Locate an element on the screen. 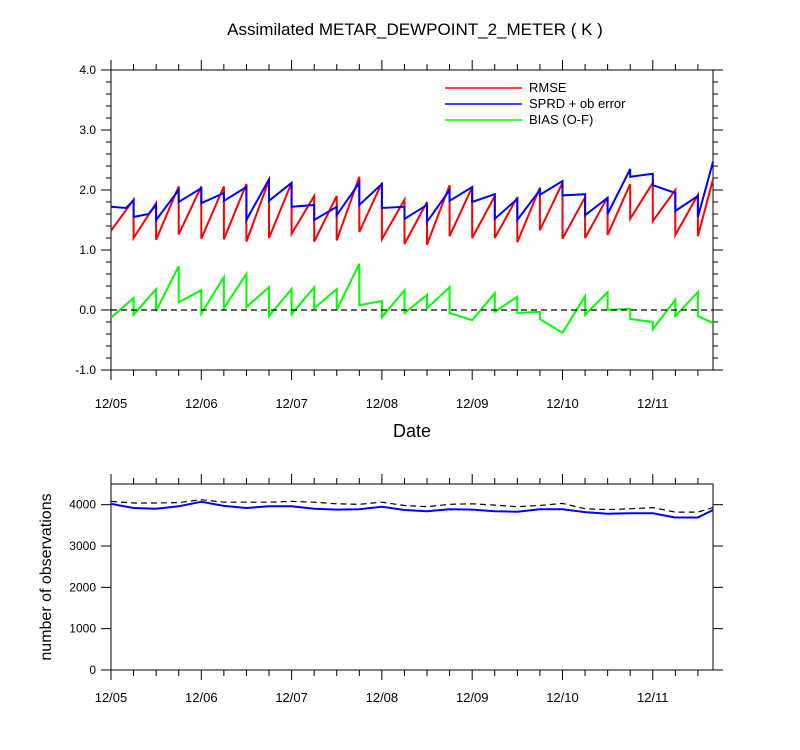 The width and height of the screenshot is (800, 750). bottom-xtick-label: 12/08 is located at coordinates (382, 697).